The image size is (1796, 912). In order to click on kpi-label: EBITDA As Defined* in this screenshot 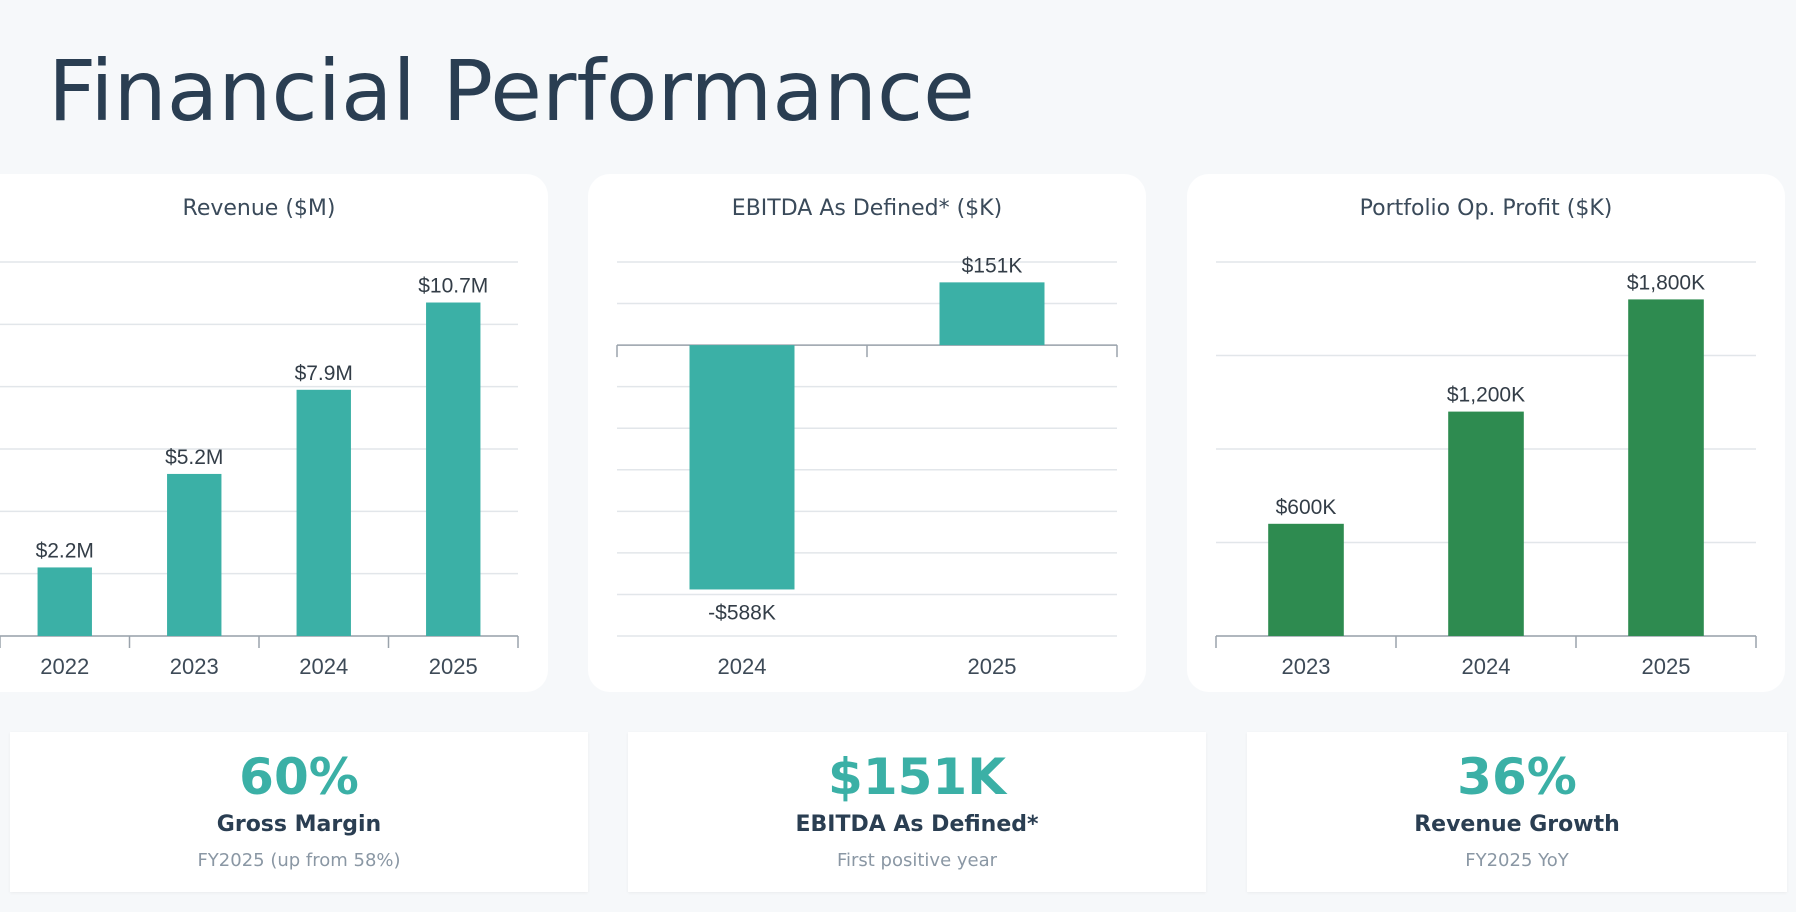, I will do `click(917, 824)`.